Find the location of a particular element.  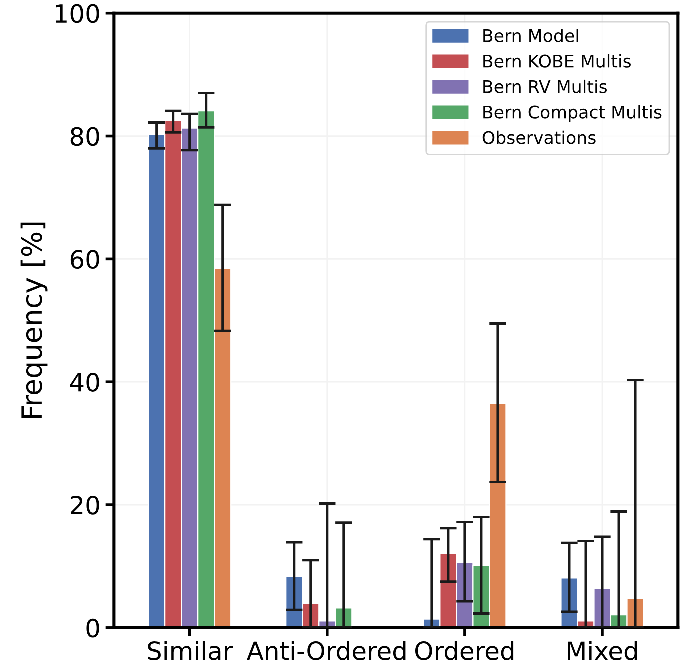

y-axis-title: Frequency [%] is located at coordinates (34, 320).